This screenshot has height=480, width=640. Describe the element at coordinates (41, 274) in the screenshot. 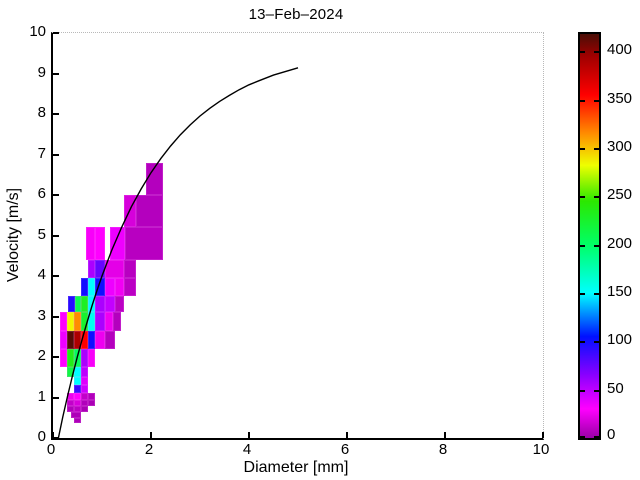

I see `y-tick-label: 4` at that location.